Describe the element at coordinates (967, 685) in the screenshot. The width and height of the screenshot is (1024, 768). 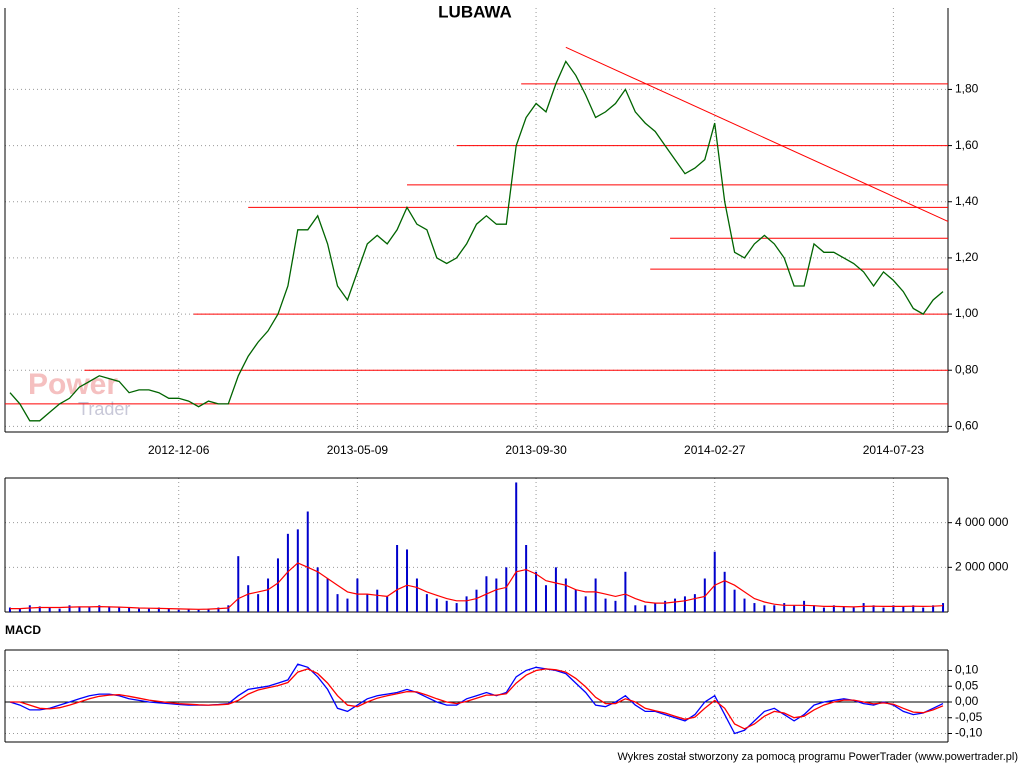
I see `y-tick-label: 0,05` at that location.